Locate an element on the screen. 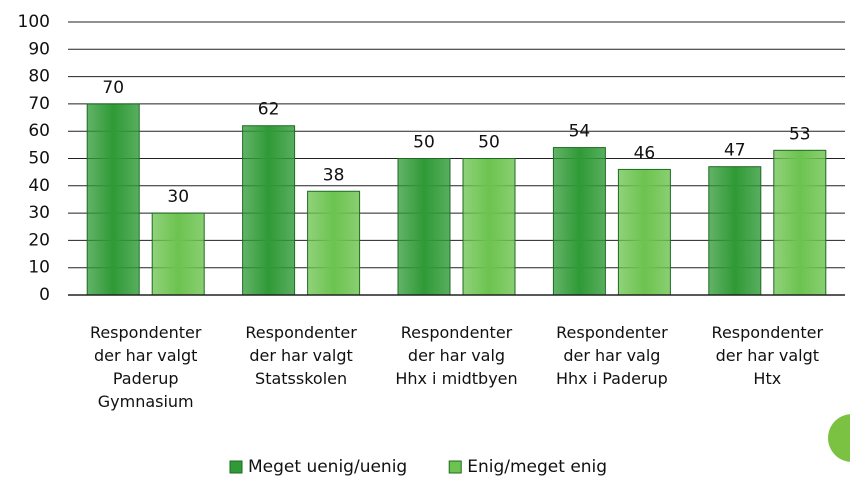  x-tick-label: Respondenter der har valg Hhx i midtbyen is located at coordinates (456, 355).